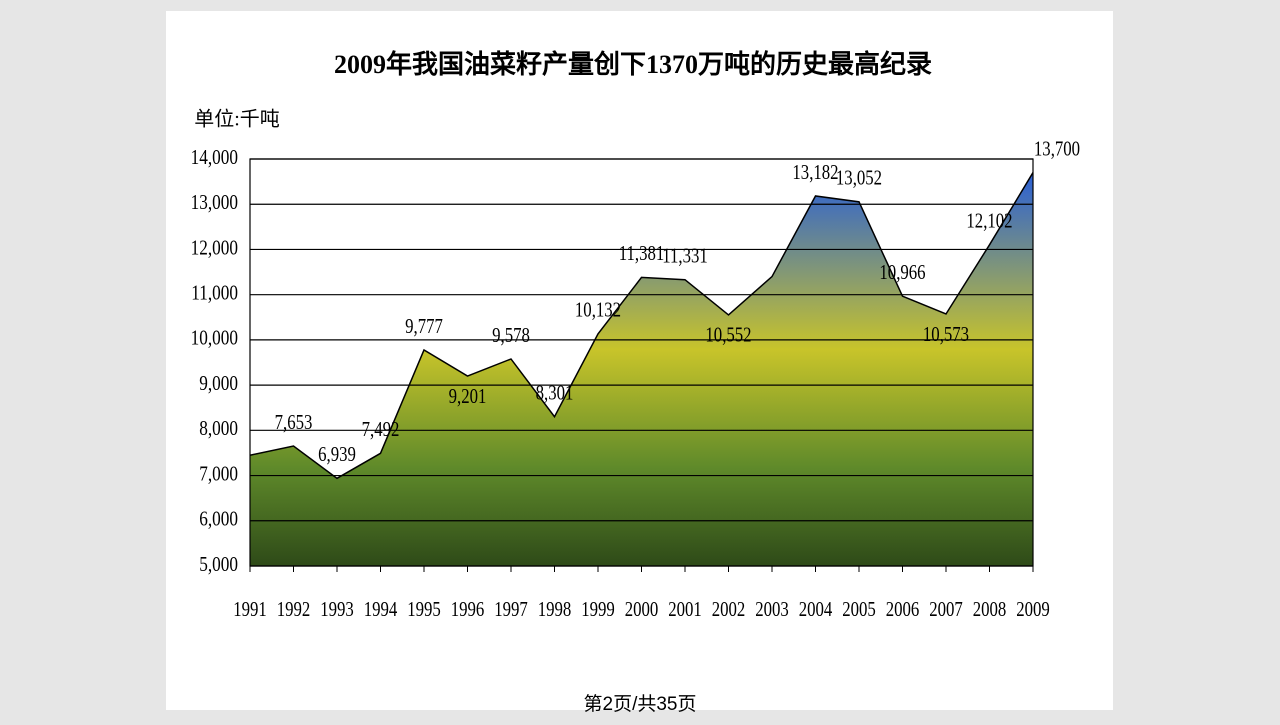 This screenshot has height=725, width=1280. I want to click on data-label: 7,492, so click(381, 429).